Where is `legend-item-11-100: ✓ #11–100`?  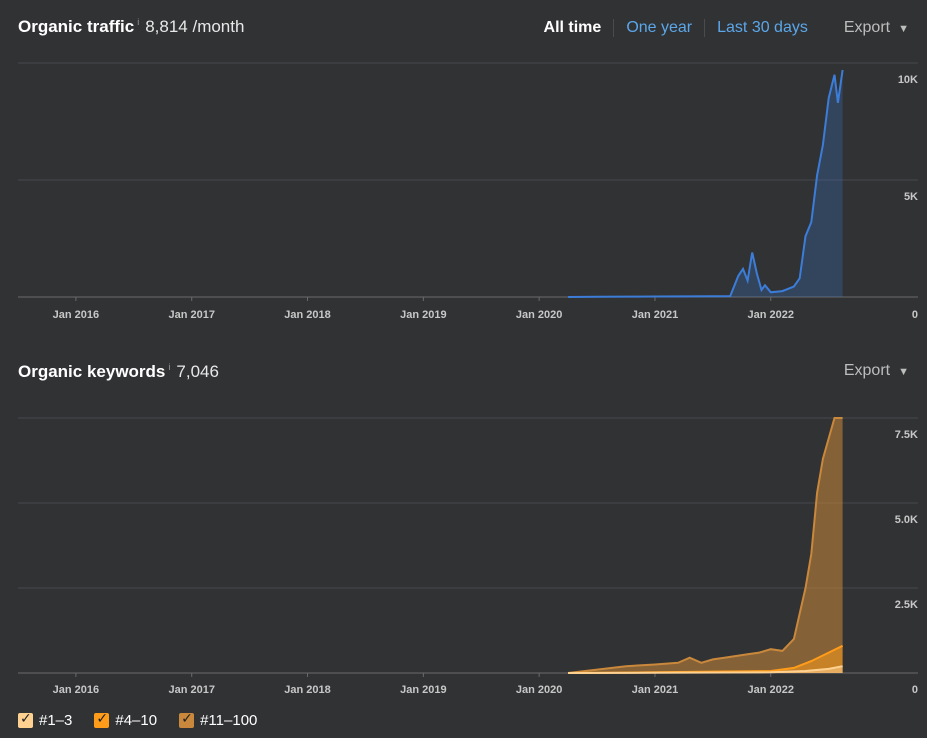
legend-item-11-100: ✓ #11–100 is located at coordinates (218, 719).